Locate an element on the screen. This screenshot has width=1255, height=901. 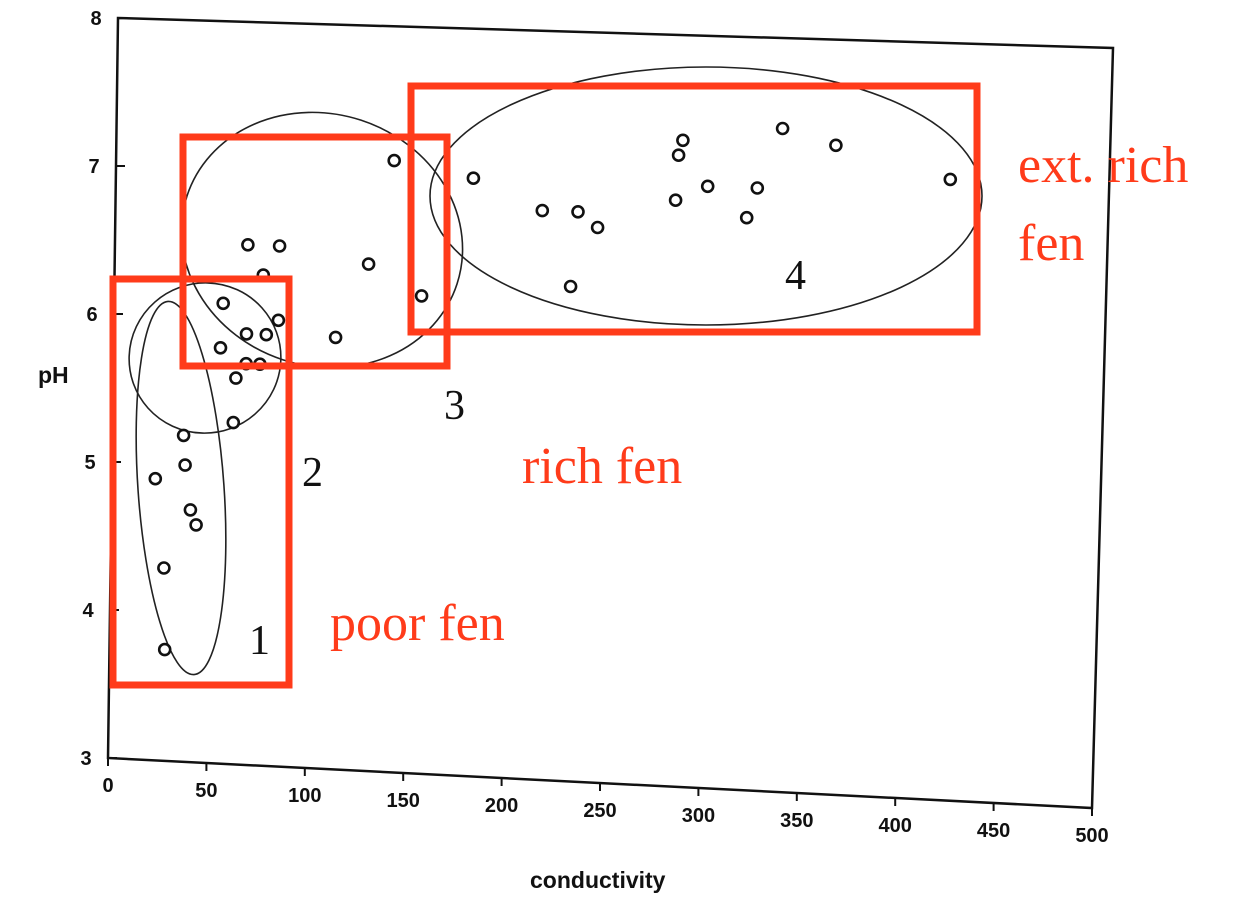
x-tick-label: 0 is located at coordinates (107, 786).